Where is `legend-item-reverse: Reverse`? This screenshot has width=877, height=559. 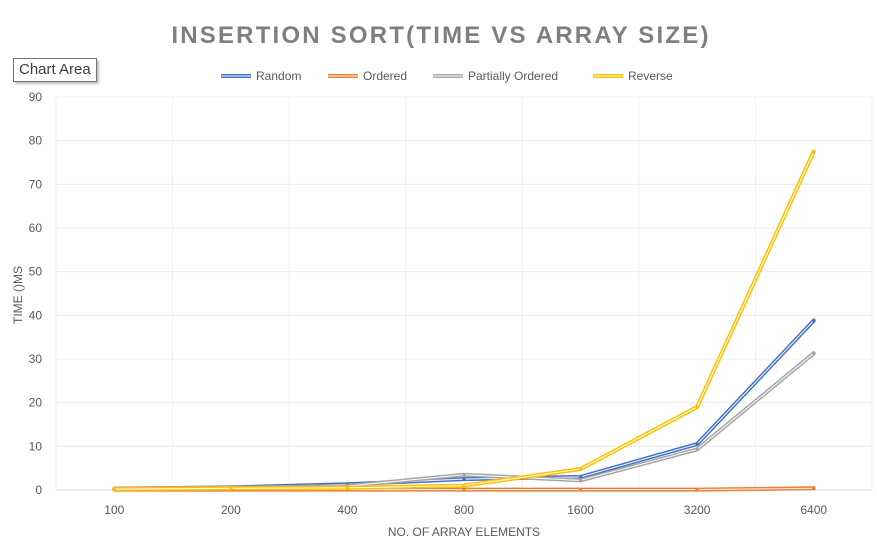 legend-item-reverse: Reverse is located at coordinates (633, 76).